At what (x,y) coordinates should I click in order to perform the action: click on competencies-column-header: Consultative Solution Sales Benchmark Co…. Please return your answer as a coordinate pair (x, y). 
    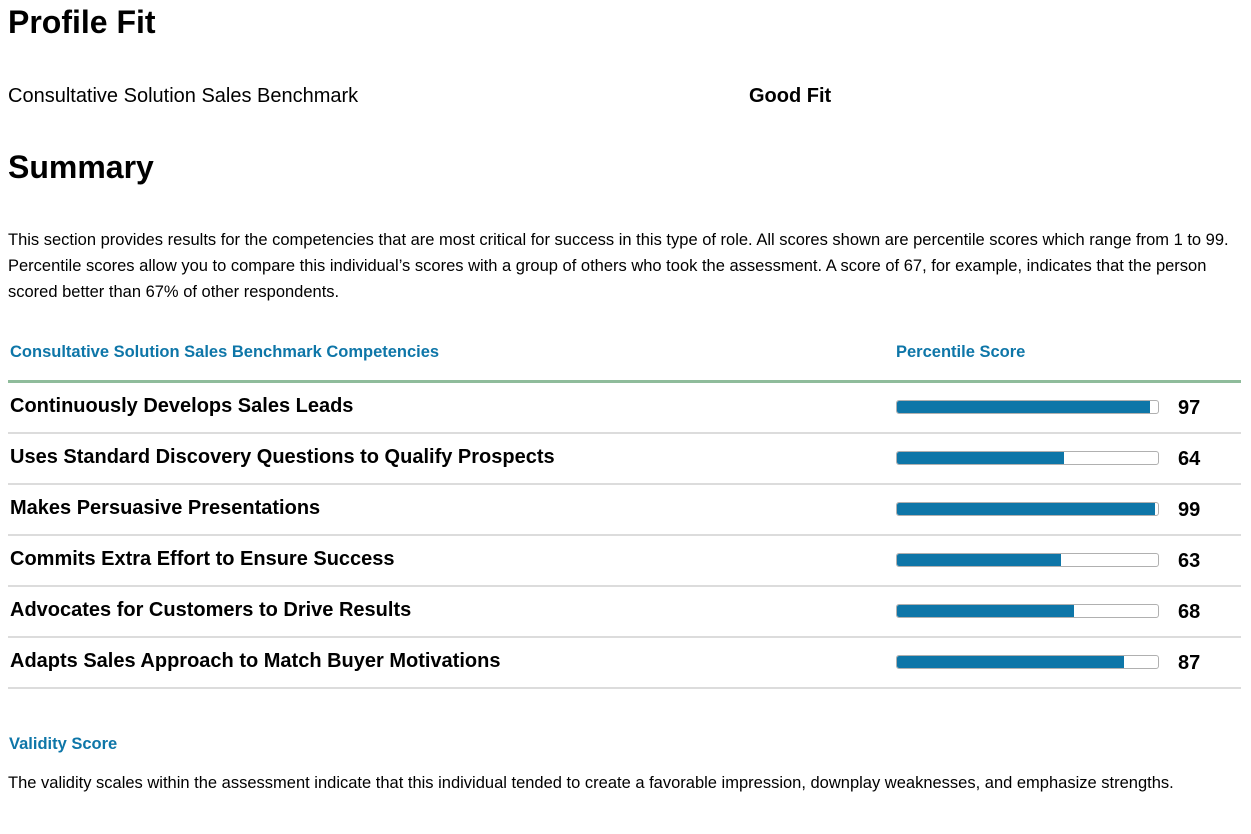
    Looking at the image, I should click on (225, 352).